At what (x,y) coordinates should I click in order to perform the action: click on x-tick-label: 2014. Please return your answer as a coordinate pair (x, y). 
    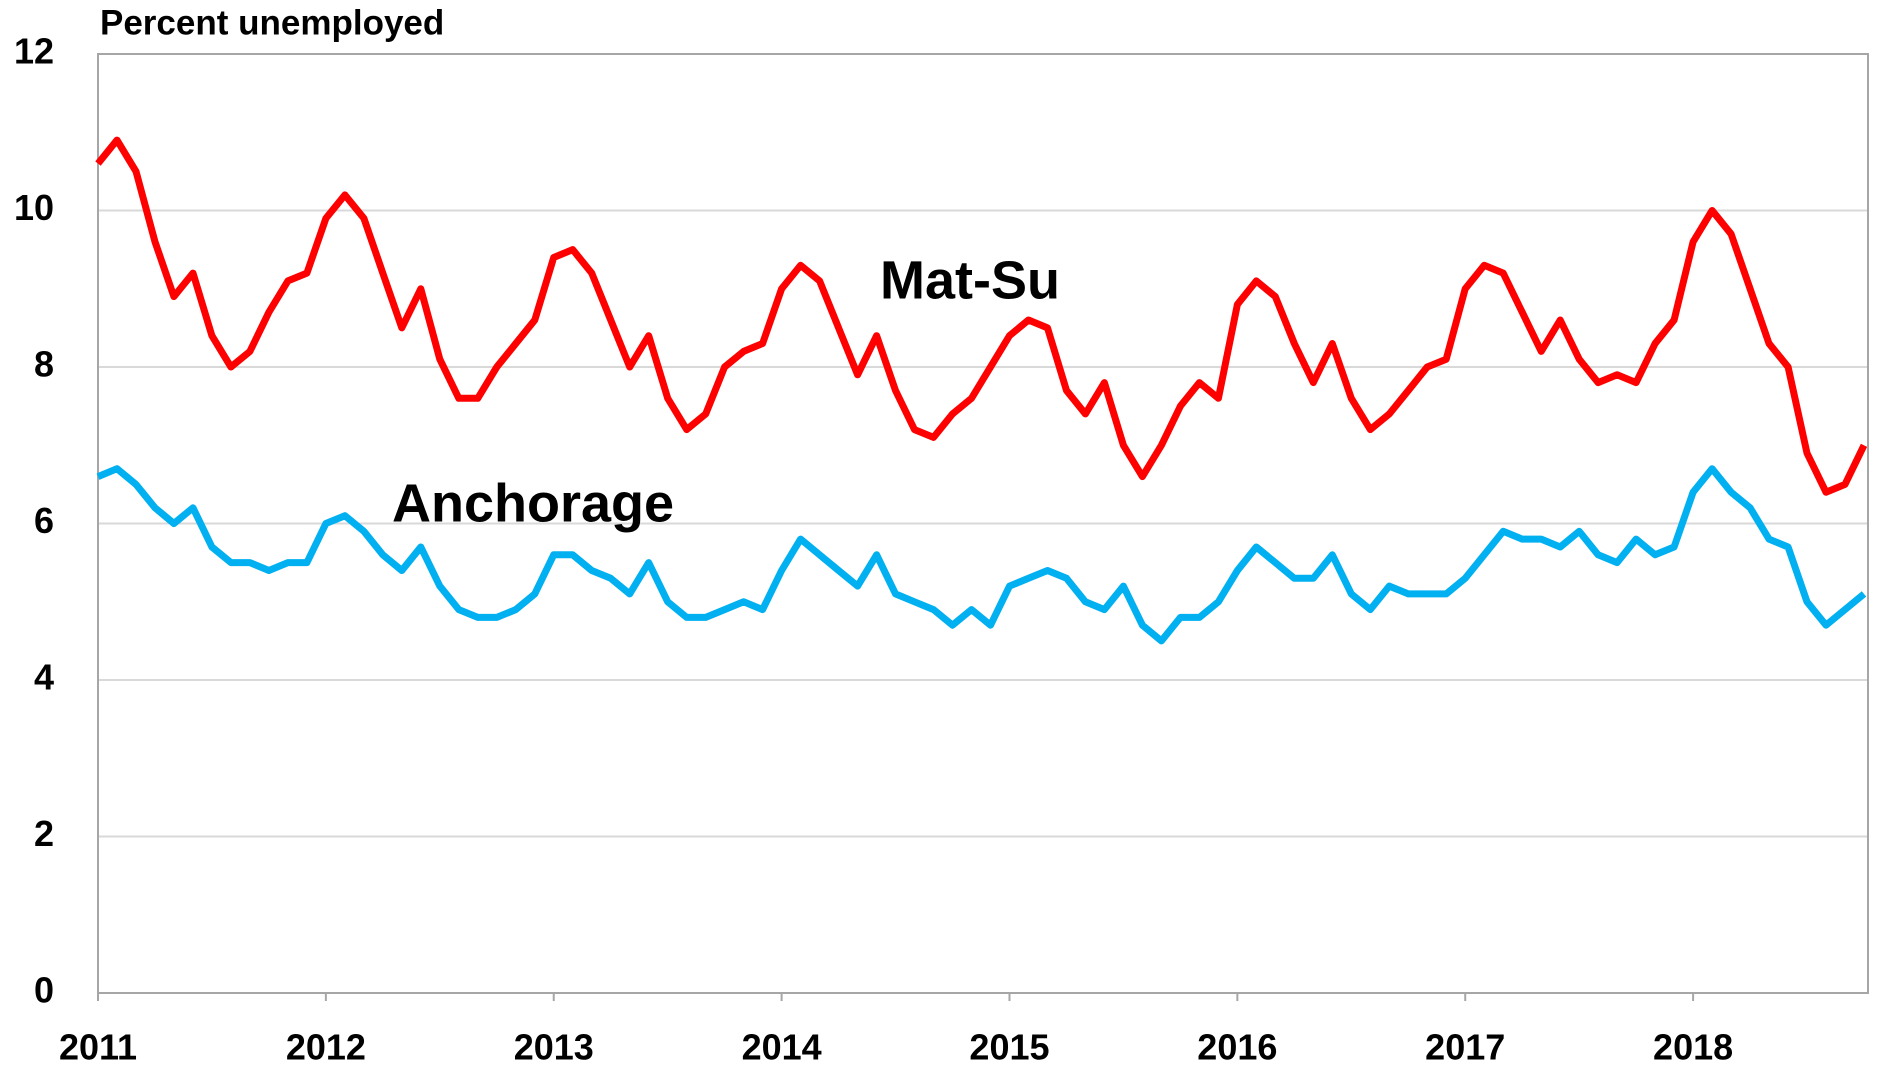
    Looking at the image, I should click on (782, 1047).